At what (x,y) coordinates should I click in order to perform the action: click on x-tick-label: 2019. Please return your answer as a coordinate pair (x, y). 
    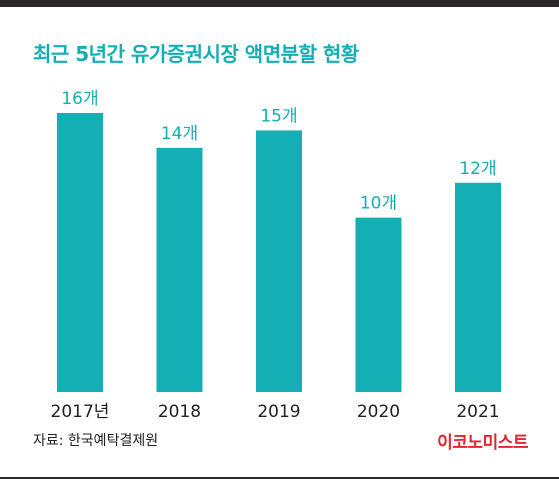
    Looking at the image, I should click on (278, 412).